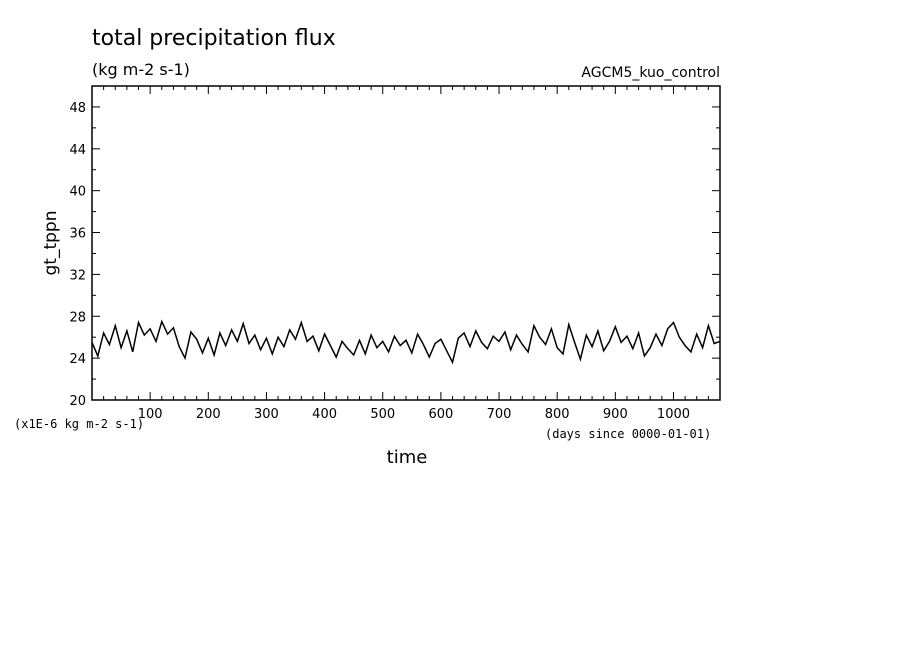 The height and width of the screenshot is (654, 904). Describe the element at coordinates (557, 414) in the screenshot. I see `x-tick-label: 800` at that location.